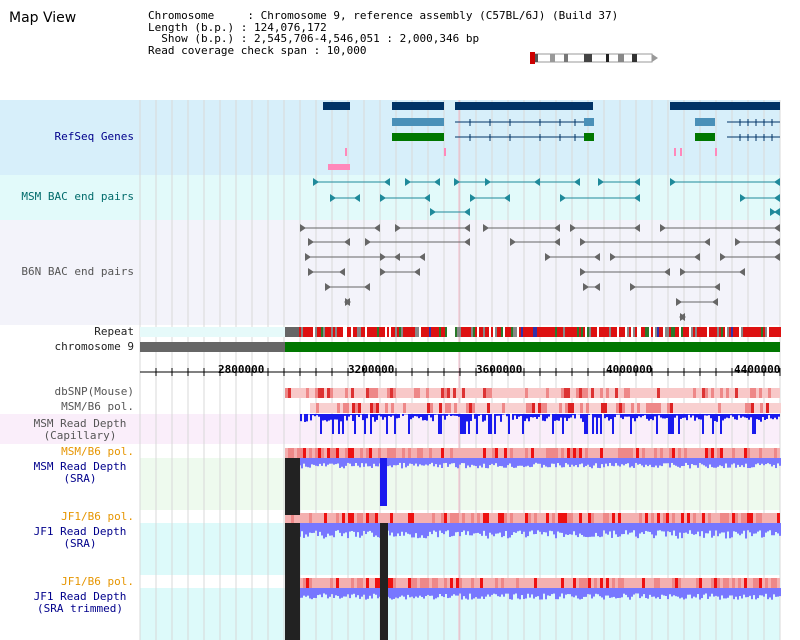 The image size is (800, 640). Describe the element at coordinates (80, 472) in the screenshot. I see `track-label-msm-depth-sra: MSM Read Depth (SRA)` at that location.